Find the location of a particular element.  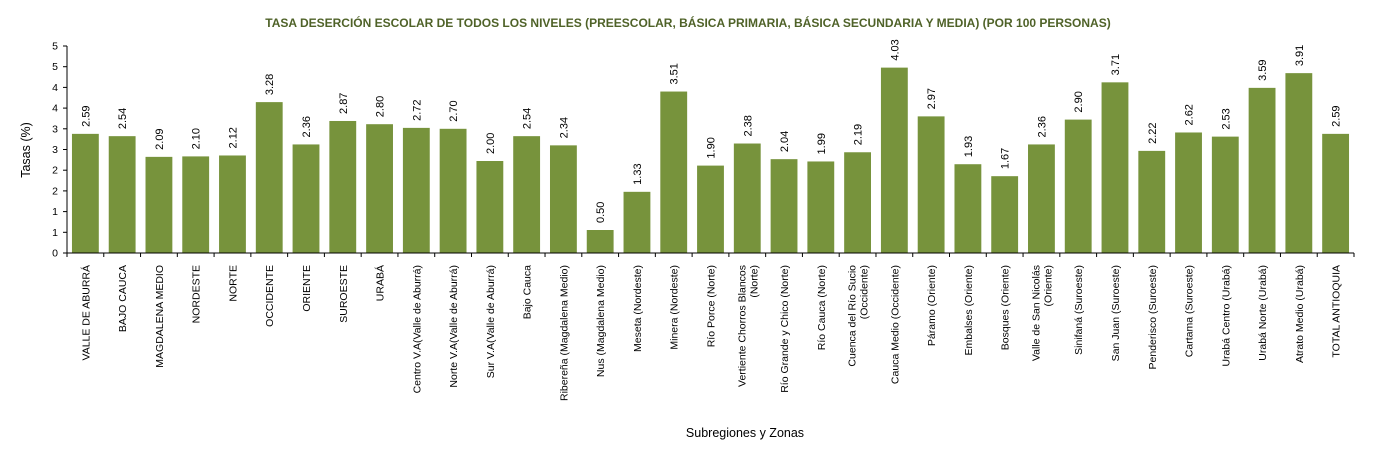

value-label: 2.09 is located at coordinates (160, 138).